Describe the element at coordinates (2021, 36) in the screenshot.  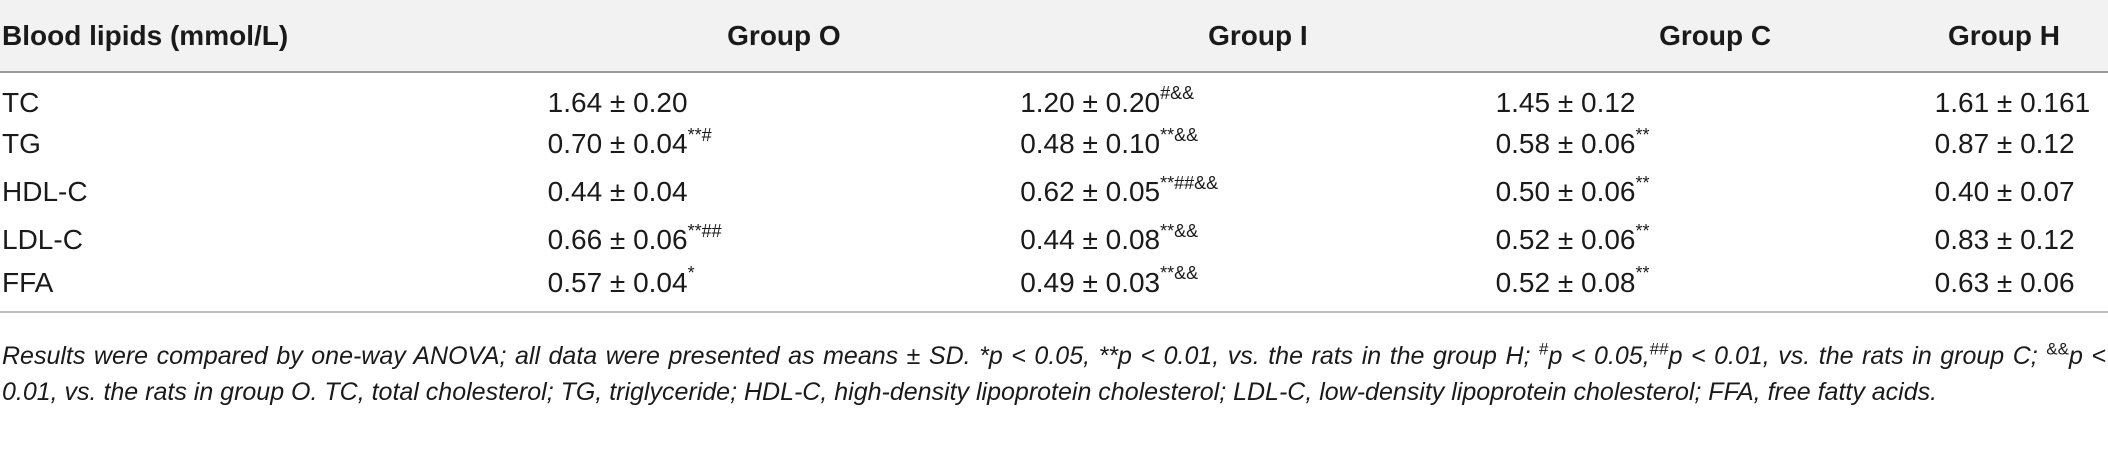
I see `header-group-h: Group H` at that location.